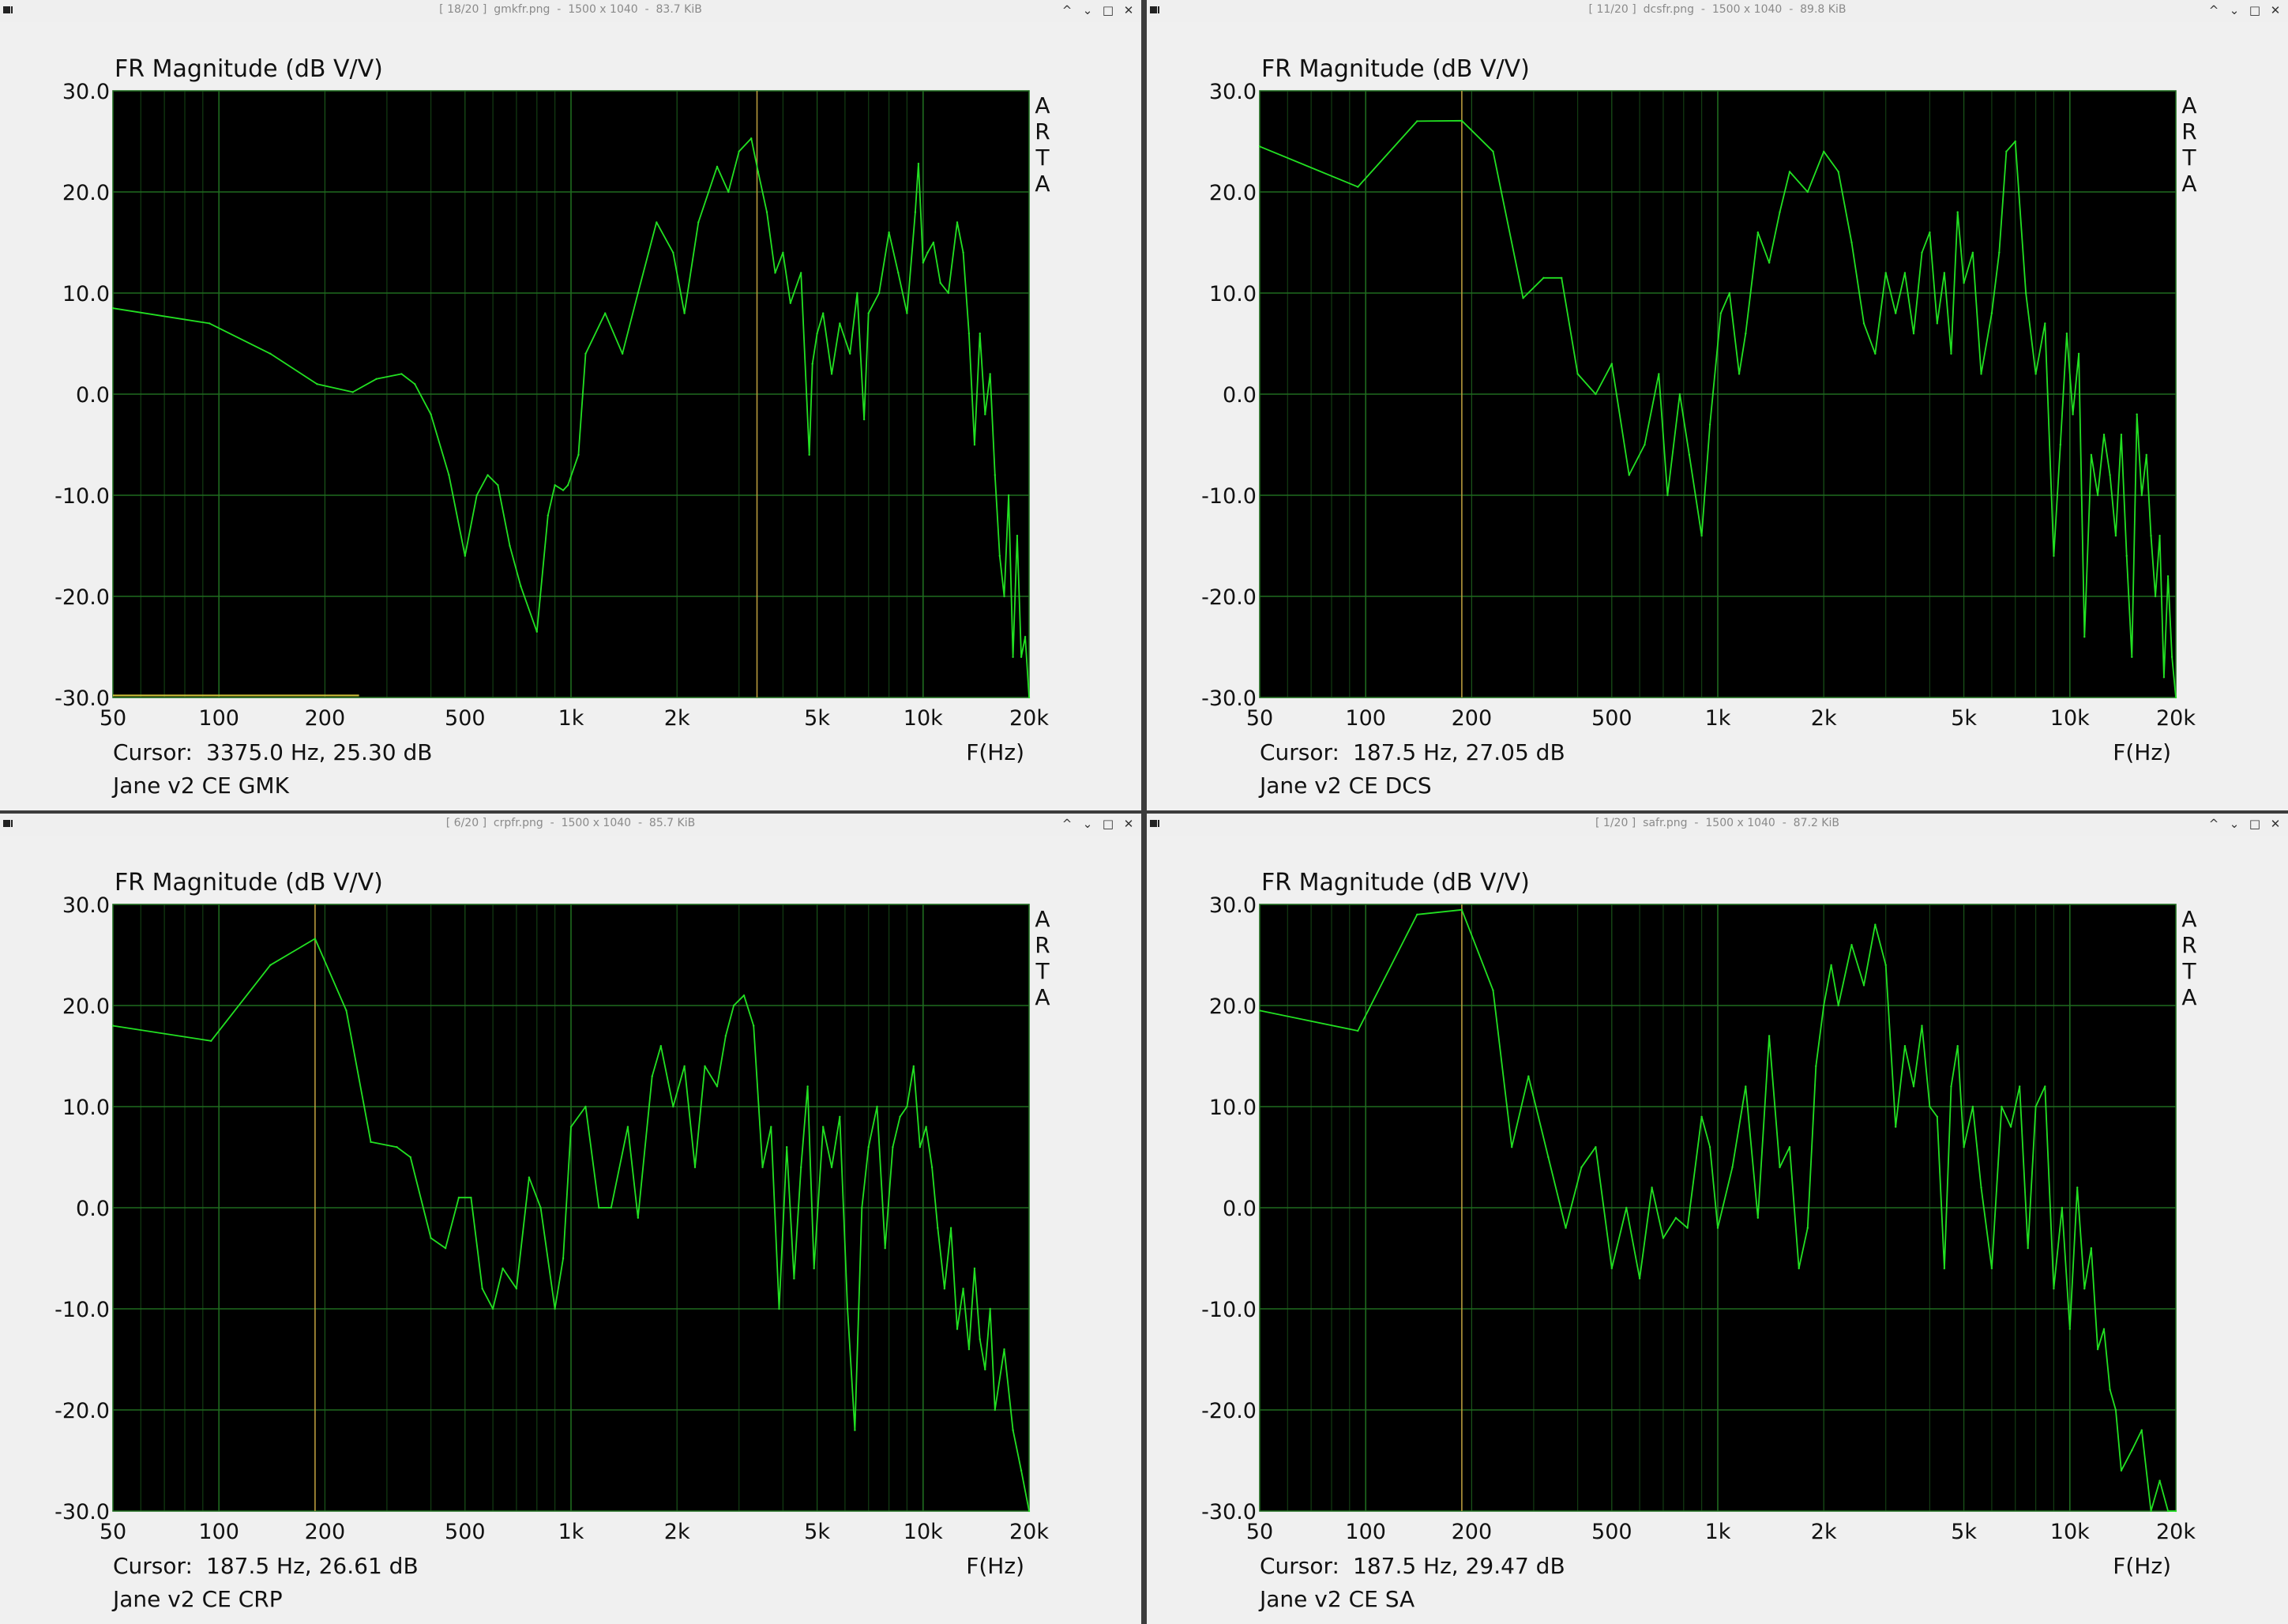 Image resolution: width=2288 pixels, height=1624 pixels. Describe the element at coordinates (200, 786) in the screenshot. I see `plot-name: Jane v2 CE GMK` at that location.